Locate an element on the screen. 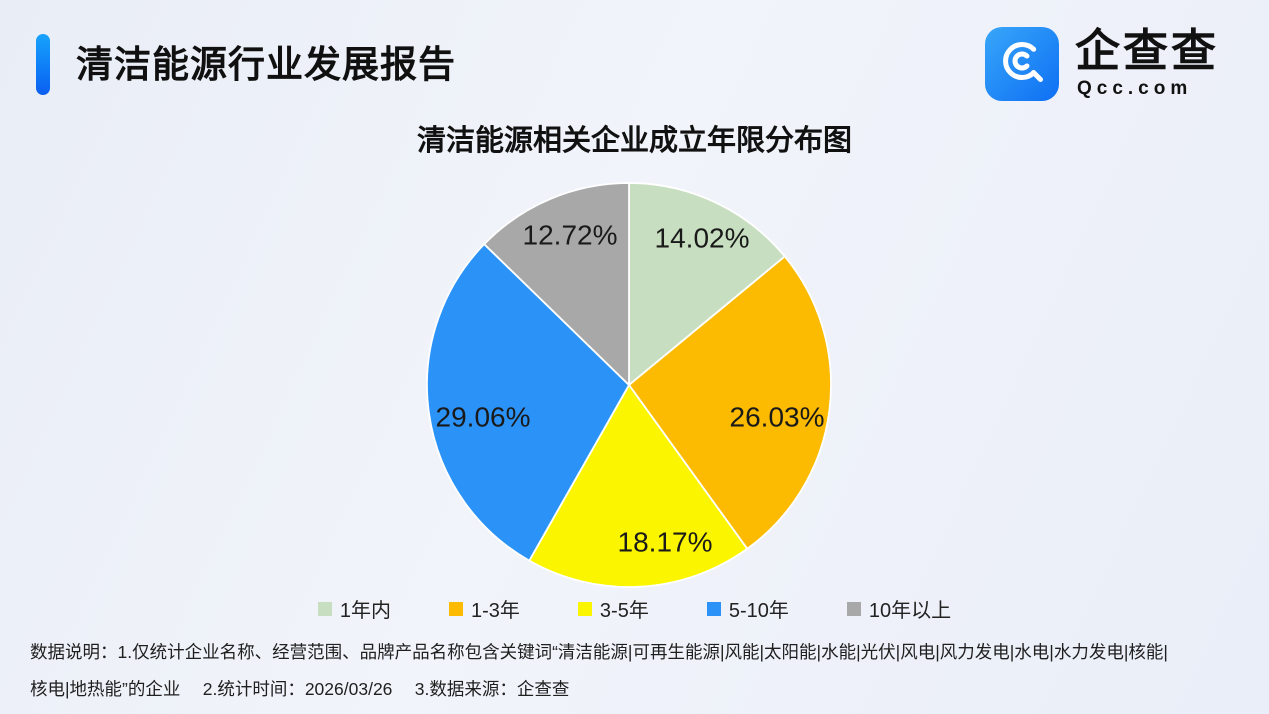 This screenshot has width=1269, height=714. qcc-magnifier-icon is located at coordinates (1021, 64).